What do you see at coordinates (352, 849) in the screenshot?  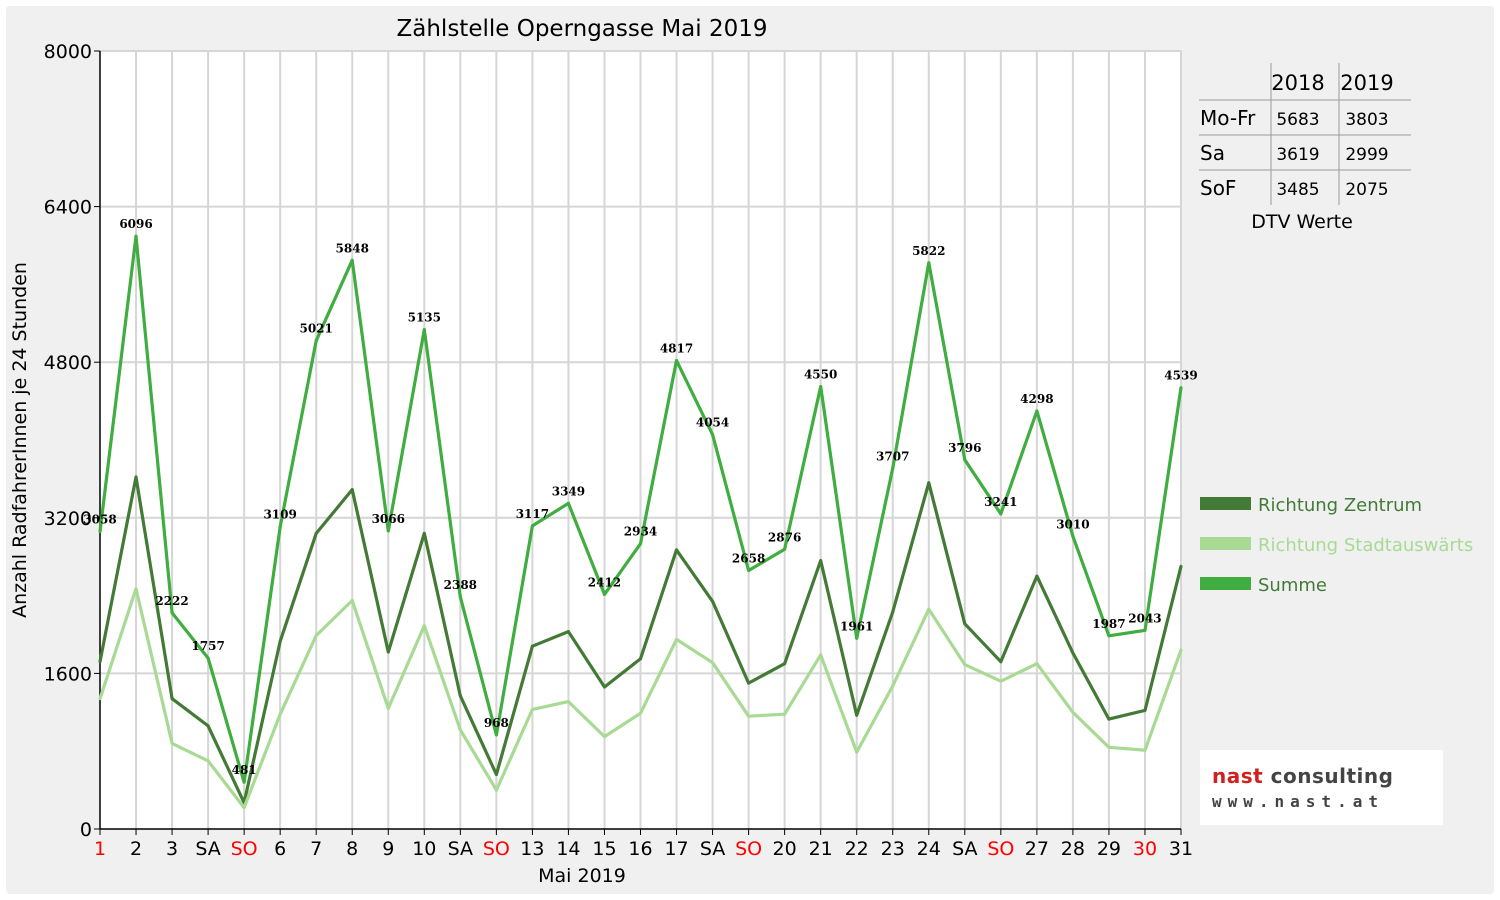 I see `x-tick-label: 8` at bounding box center [352, 849].